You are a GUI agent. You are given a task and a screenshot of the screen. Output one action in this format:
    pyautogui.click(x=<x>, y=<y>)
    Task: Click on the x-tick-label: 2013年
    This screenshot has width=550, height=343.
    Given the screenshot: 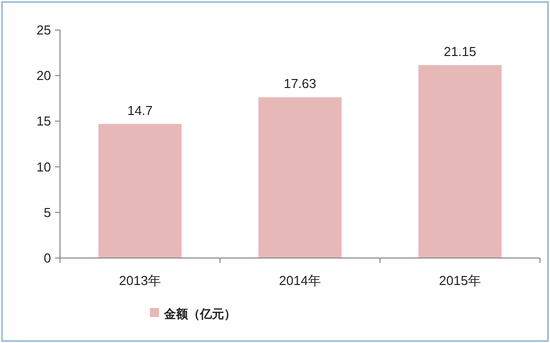 What is the action you would take?
    pyautogui.click(x=140, y=280)
    